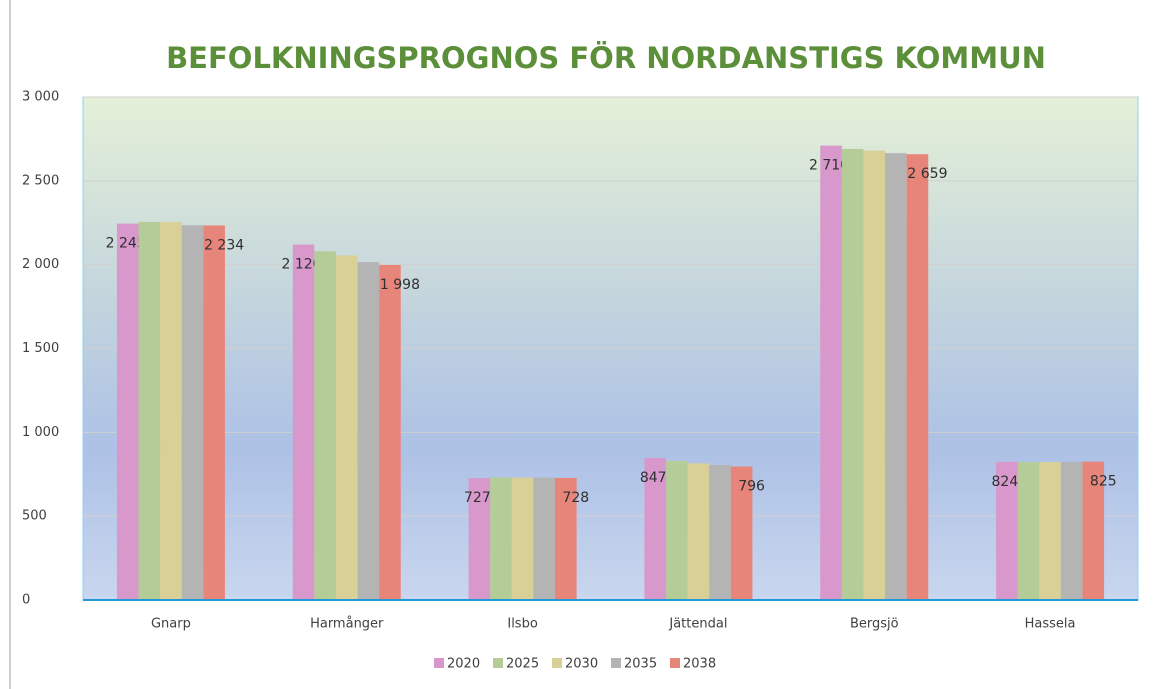  Describe the element at coordinates (829, 166) in the screenshot. I see `value-label: 2 710` at that location.